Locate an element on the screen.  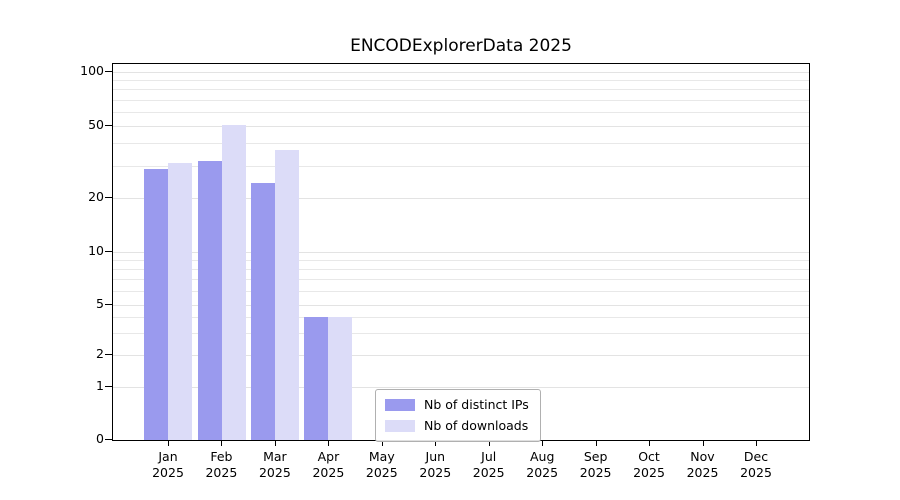
y-tick-label: 0 is located at coordinates (100, 438).